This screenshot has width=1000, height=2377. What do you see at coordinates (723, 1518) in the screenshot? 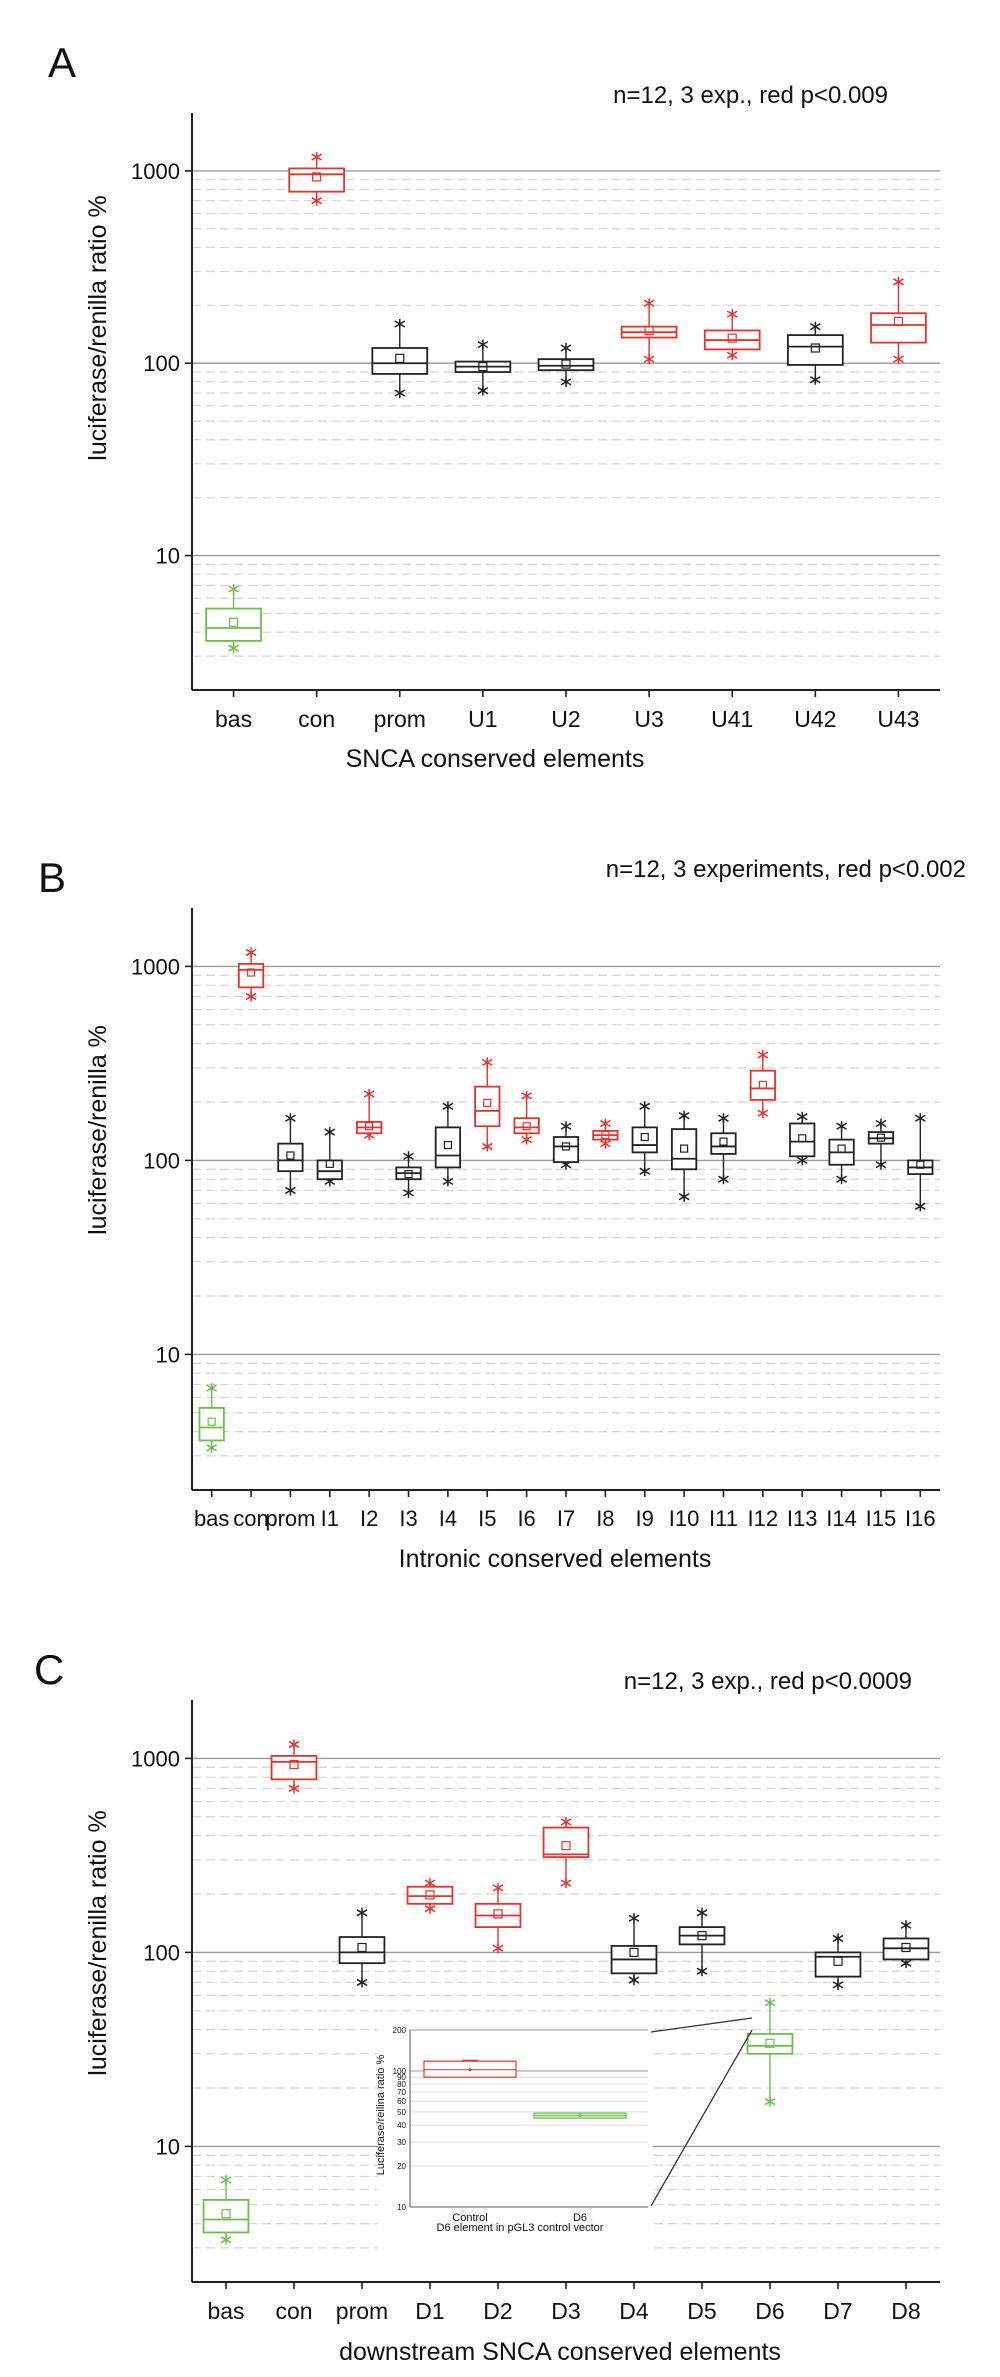
I see `x-tick-label: I11` at bounding box center [723, 1518].